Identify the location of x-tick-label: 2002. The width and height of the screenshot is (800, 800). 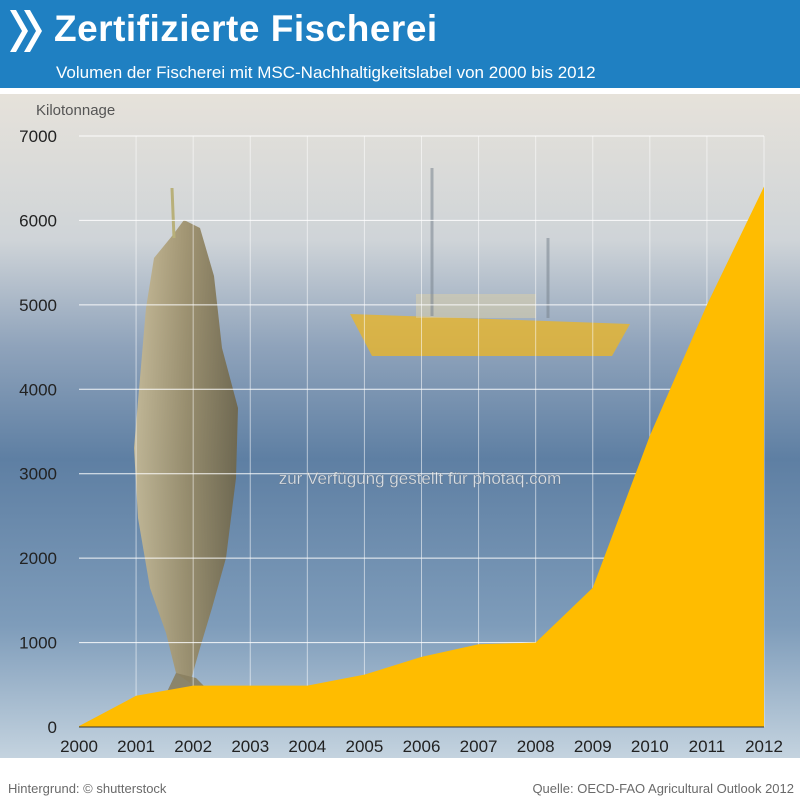
(193, 746).